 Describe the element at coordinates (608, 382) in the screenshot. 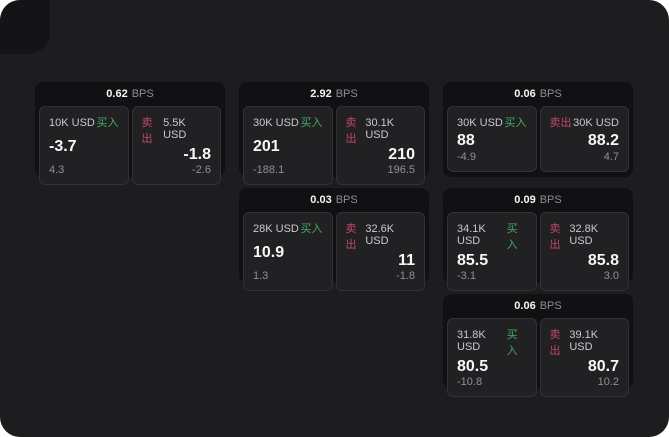

I see `sell-delta: 10.2` at that location.